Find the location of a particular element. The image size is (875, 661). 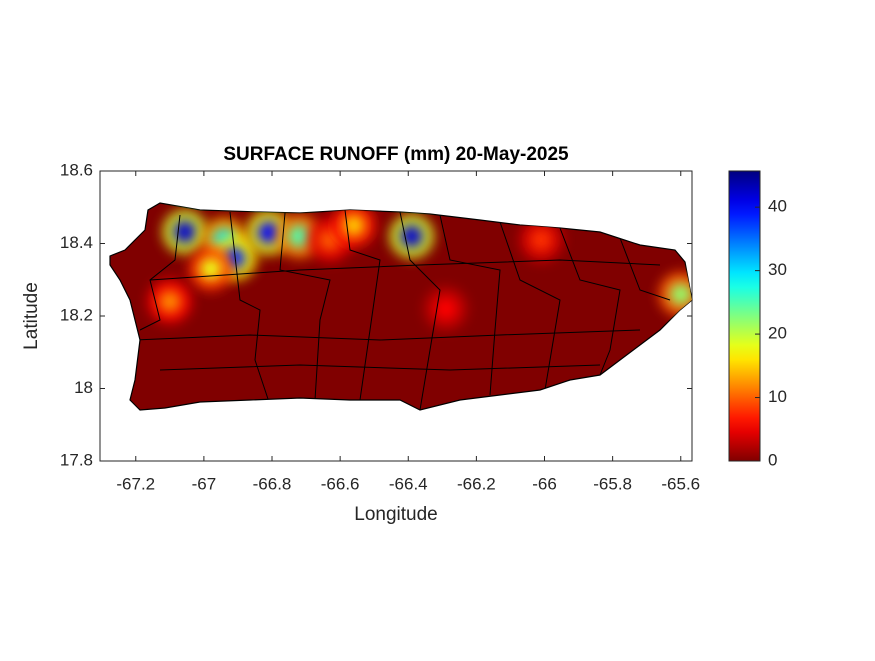

y-tick-label: 18.6 is located at coordinates (76, 169).